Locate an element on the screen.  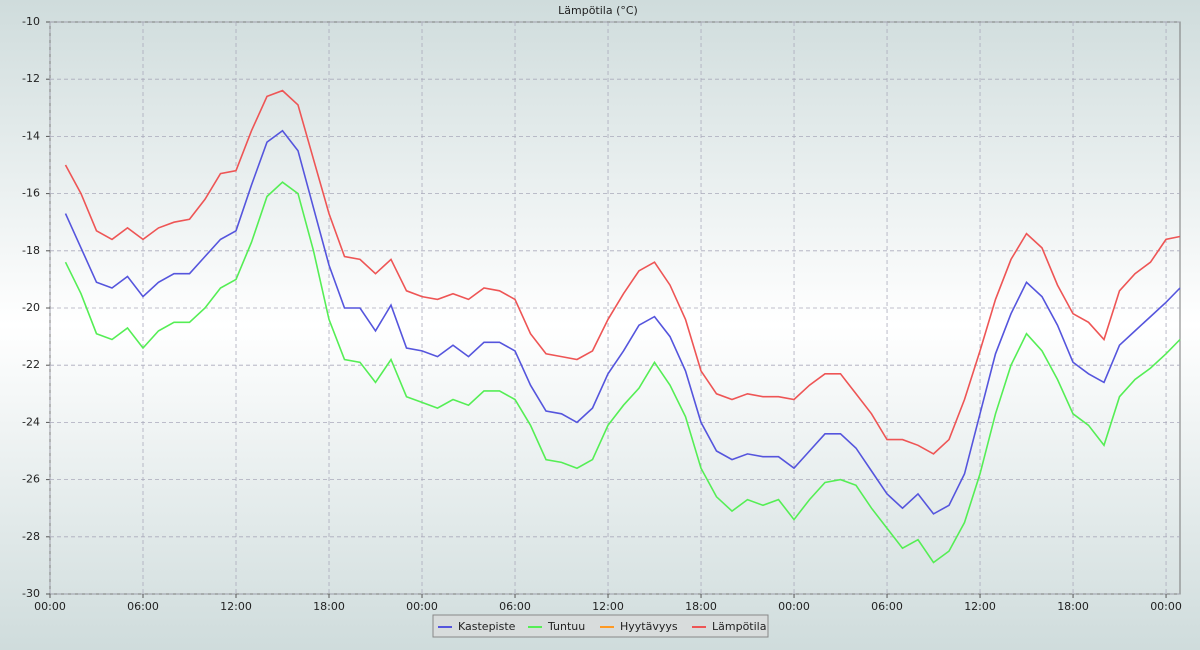
legend-label: Kastepiste is located at coordinates (487, 626).